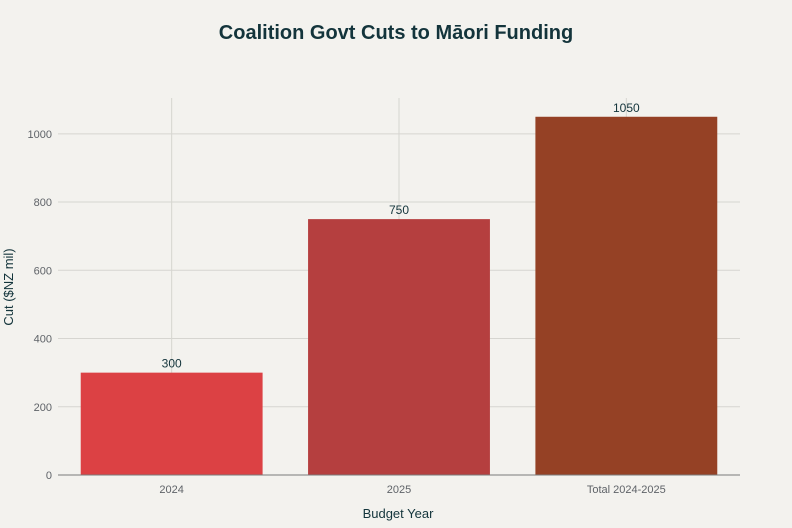 The width and height of the screenshot is (792, 528). Describe the element at coordinates (399, 210) in the screenshot. I see `data-label: 750` at that location.